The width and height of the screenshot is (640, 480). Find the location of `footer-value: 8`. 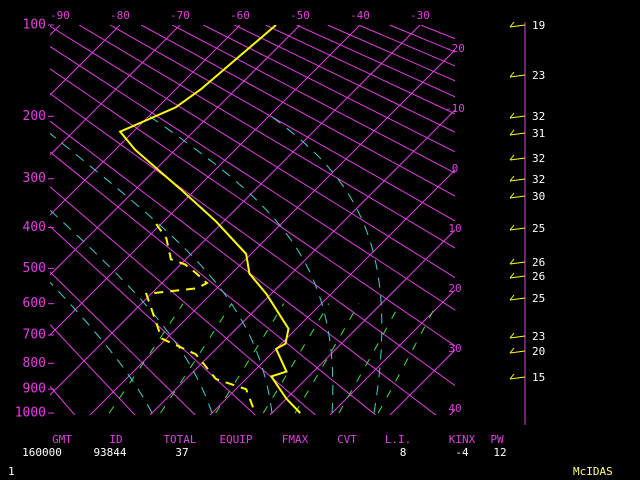

footer-value: 8 is located at coordinates (403, 452).